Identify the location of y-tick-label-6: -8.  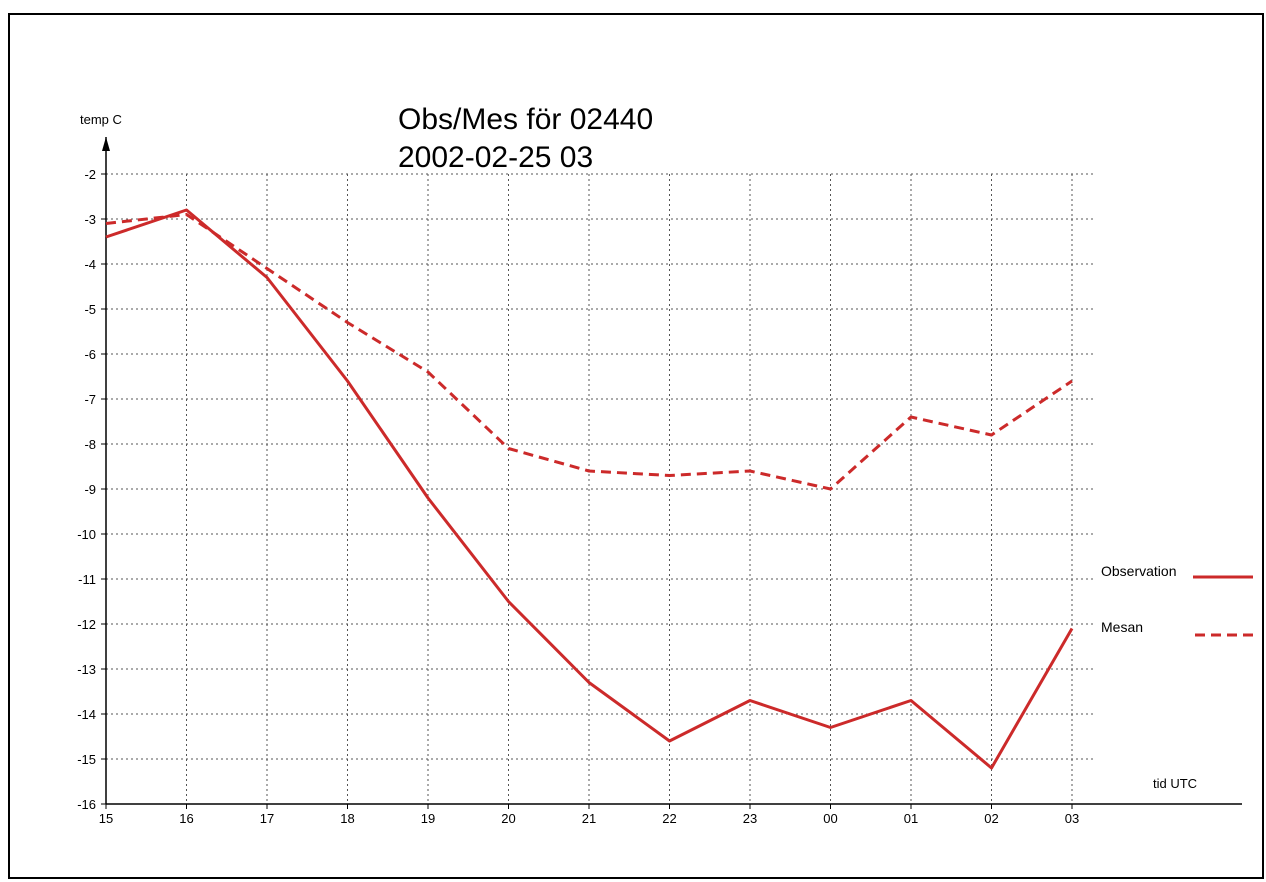
(90, 444).